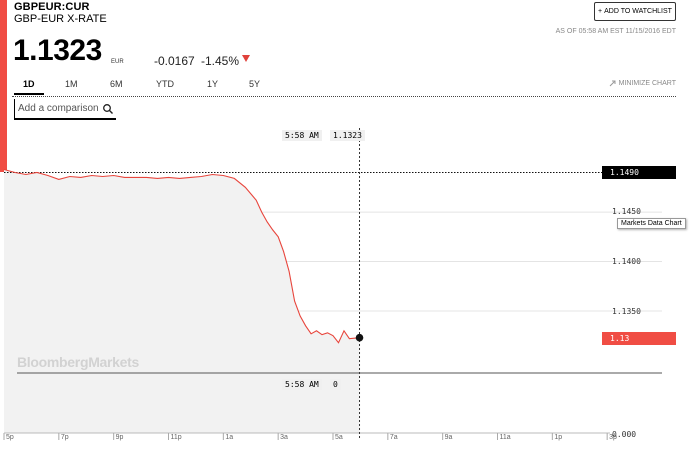 This screenshot has width=700, height=455. Describe the element at coordinates (108, 109) in the screenshot. I see `search-icon` at that location.